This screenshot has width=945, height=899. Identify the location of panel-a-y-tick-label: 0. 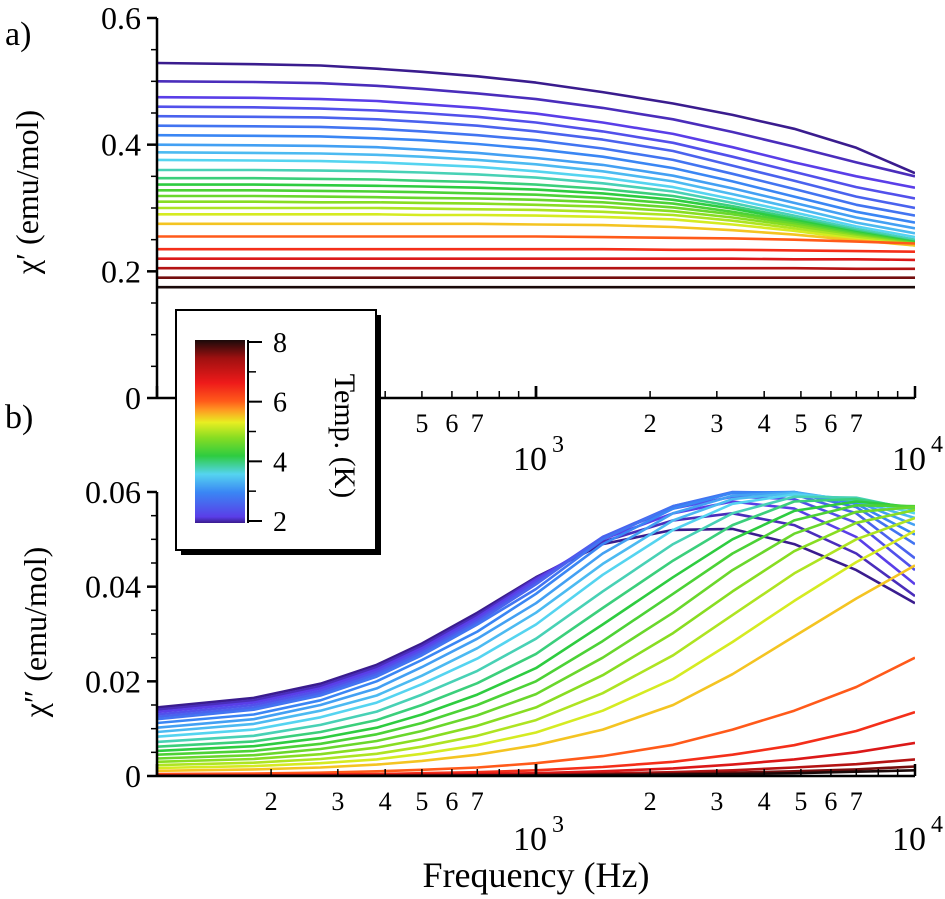
(133, 398).